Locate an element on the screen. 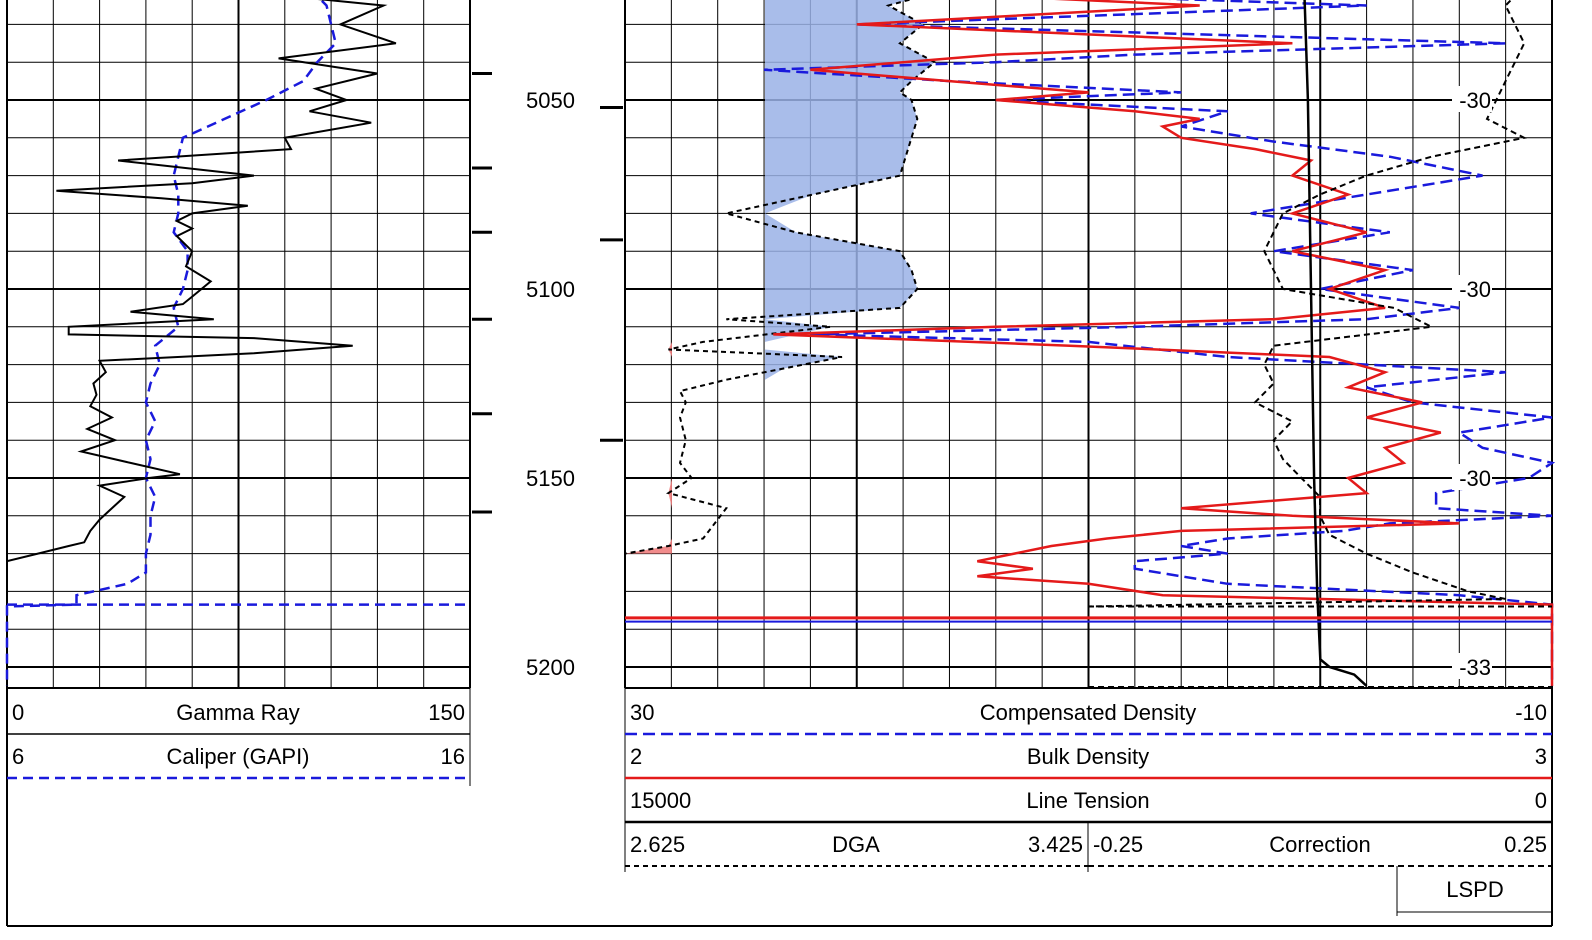 The height and width of the screenshot is (940, 1592). dga-red-fill is located at coordinates (648, 277).